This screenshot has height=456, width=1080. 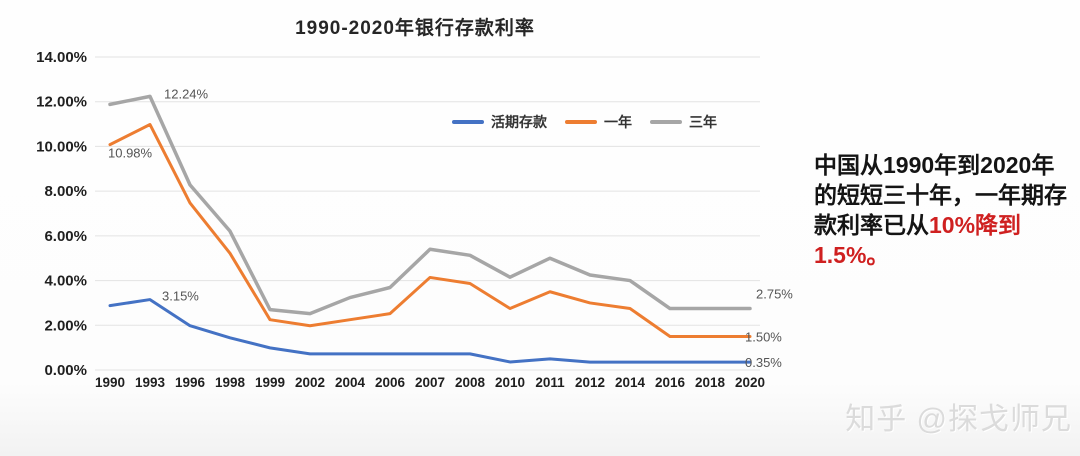 What do you see at coordinates (65, 370) in the screenshot?
I see `y-axis-tick-label: 0.00%` at bounding box center [65, 370].